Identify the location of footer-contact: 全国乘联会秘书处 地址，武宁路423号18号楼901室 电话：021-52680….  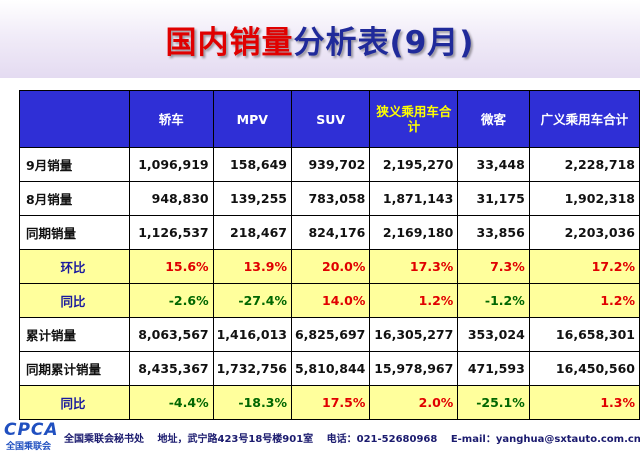
(352, 437).